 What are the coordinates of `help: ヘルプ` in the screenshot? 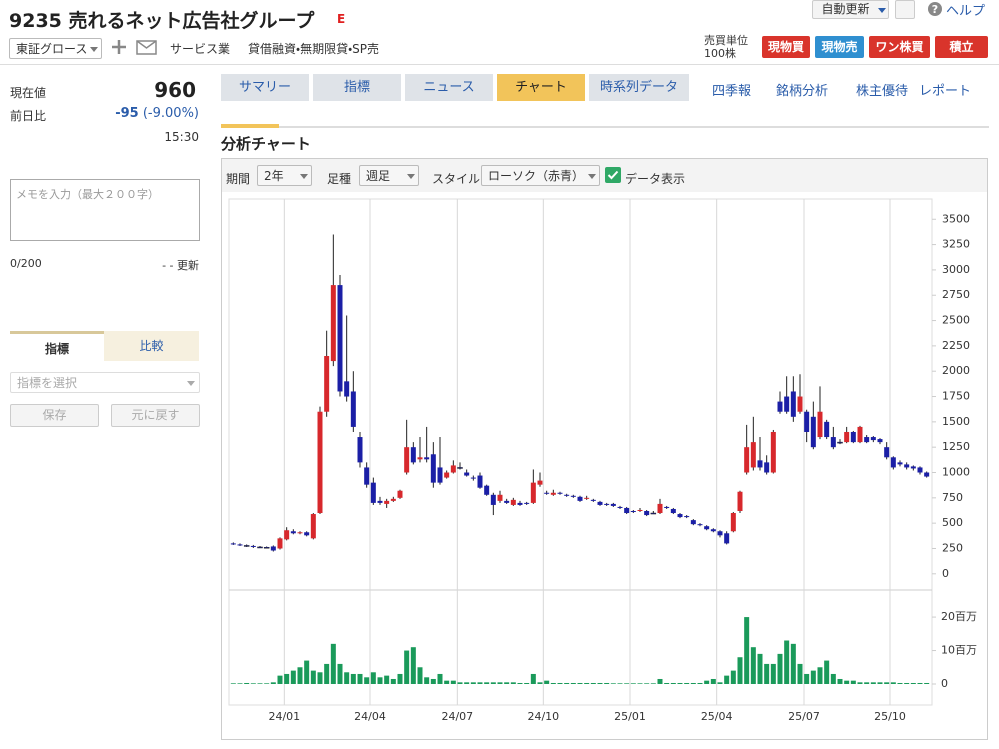 It's located at (966, 11).